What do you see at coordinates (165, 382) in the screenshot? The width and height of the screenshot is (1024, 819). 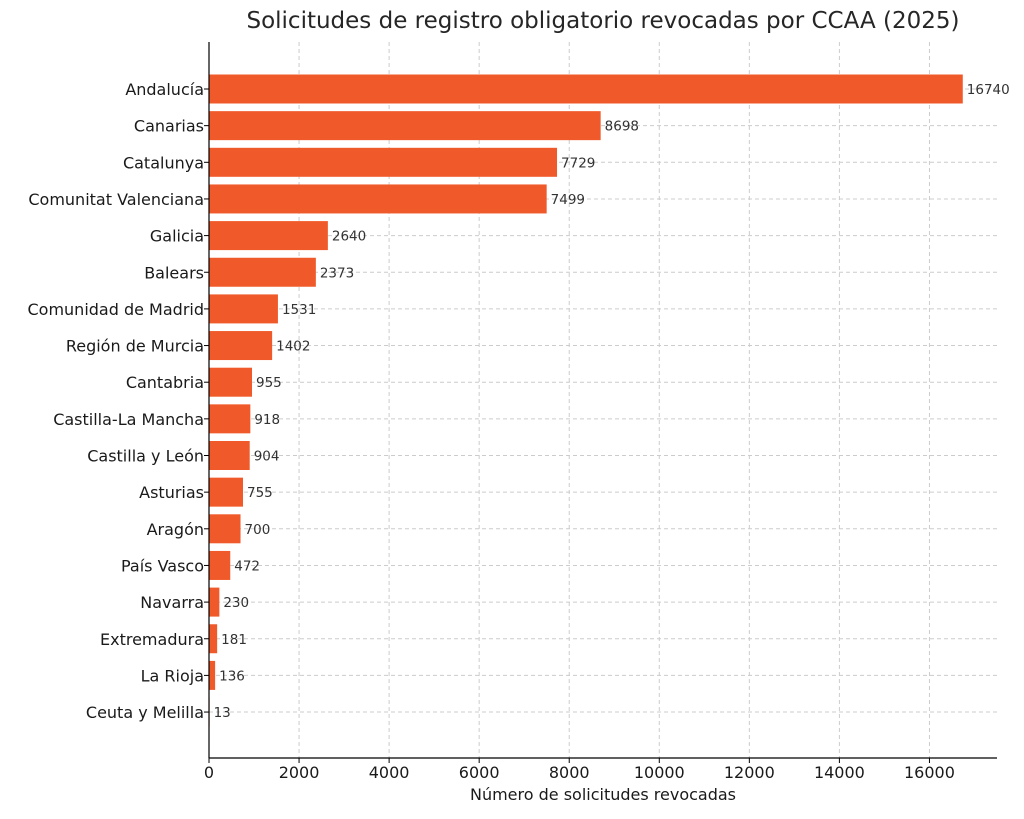 I see `y-tick-label: Cantabria` at bounding box center [165, 382].